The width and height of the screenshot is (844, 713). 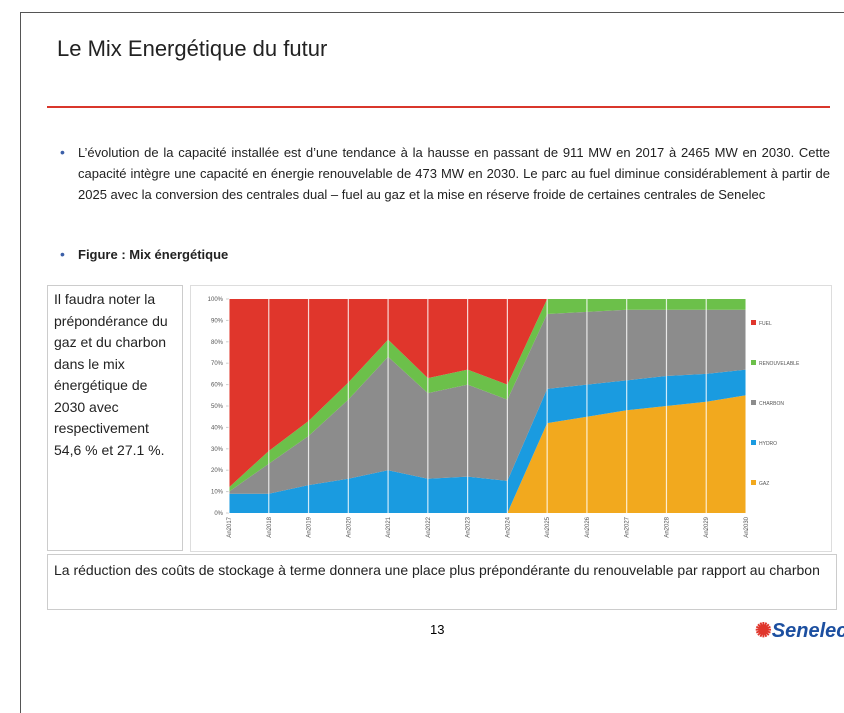 I want to click on y-tick-label: 20%, so click(x=217, y=471).